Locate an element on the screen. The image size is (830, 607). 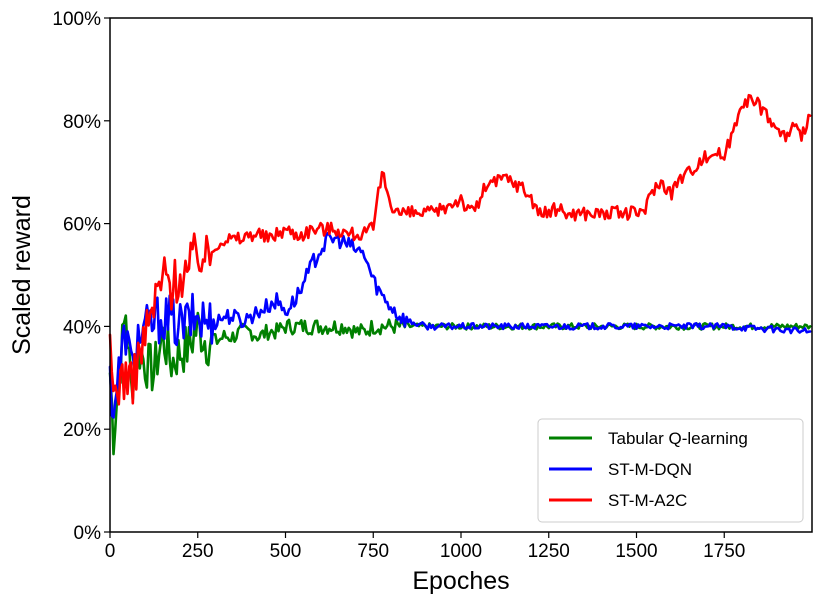
x-tick-label: 0 is located at coordinates (110, 551).